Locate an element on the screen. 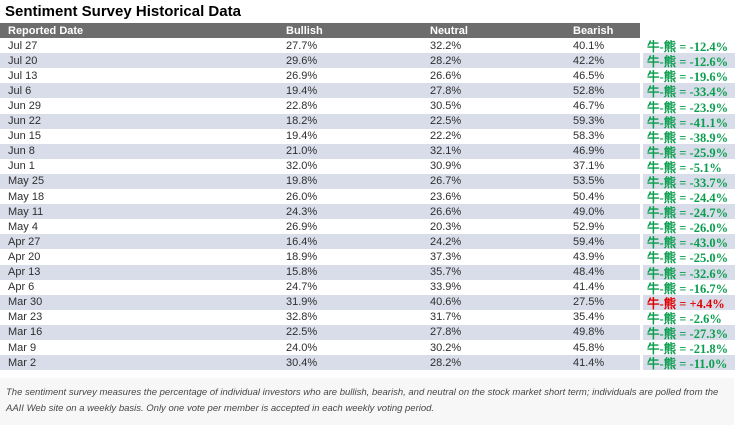  bearish-cell: 27.5% is located at coordinates (602, 302).